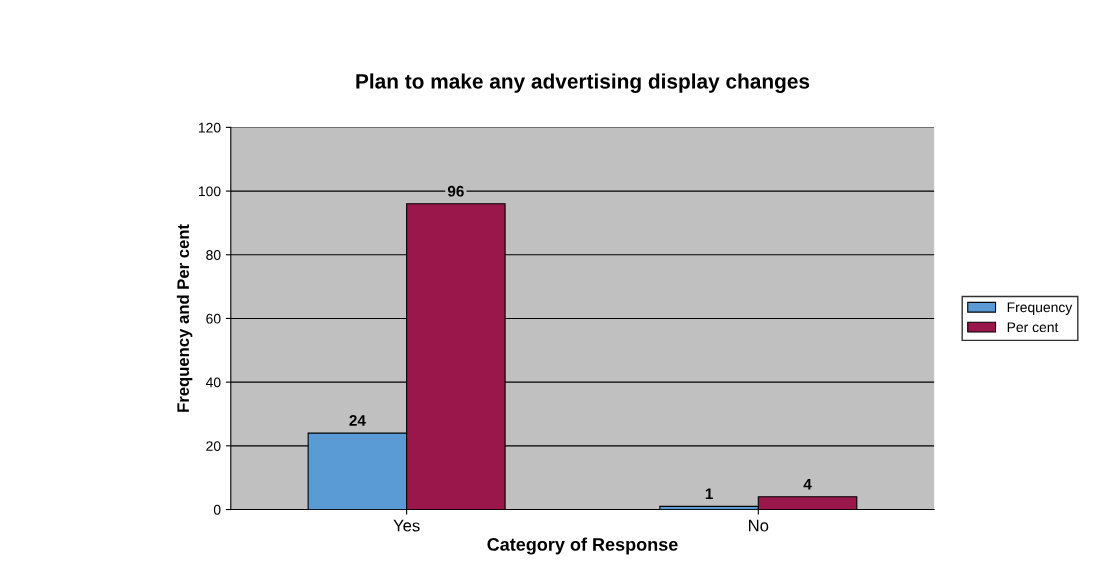 The height and width of the screenshot is (579, 1099). I want to click on y-tick-label: 20, so click(213, 446).